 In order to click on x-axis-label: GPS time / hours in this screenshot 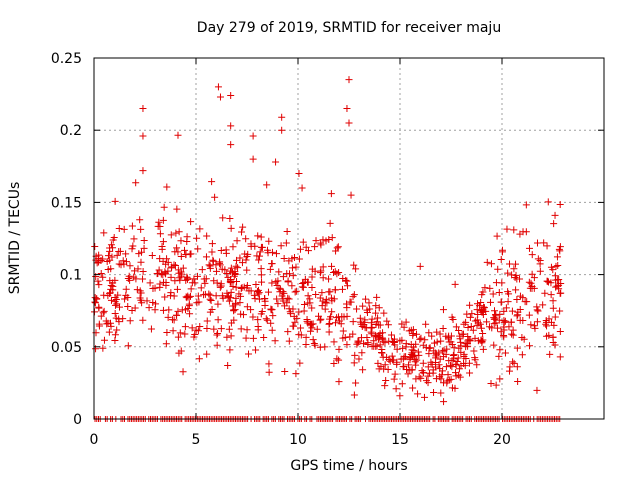, I will do `click(348, 466)`.